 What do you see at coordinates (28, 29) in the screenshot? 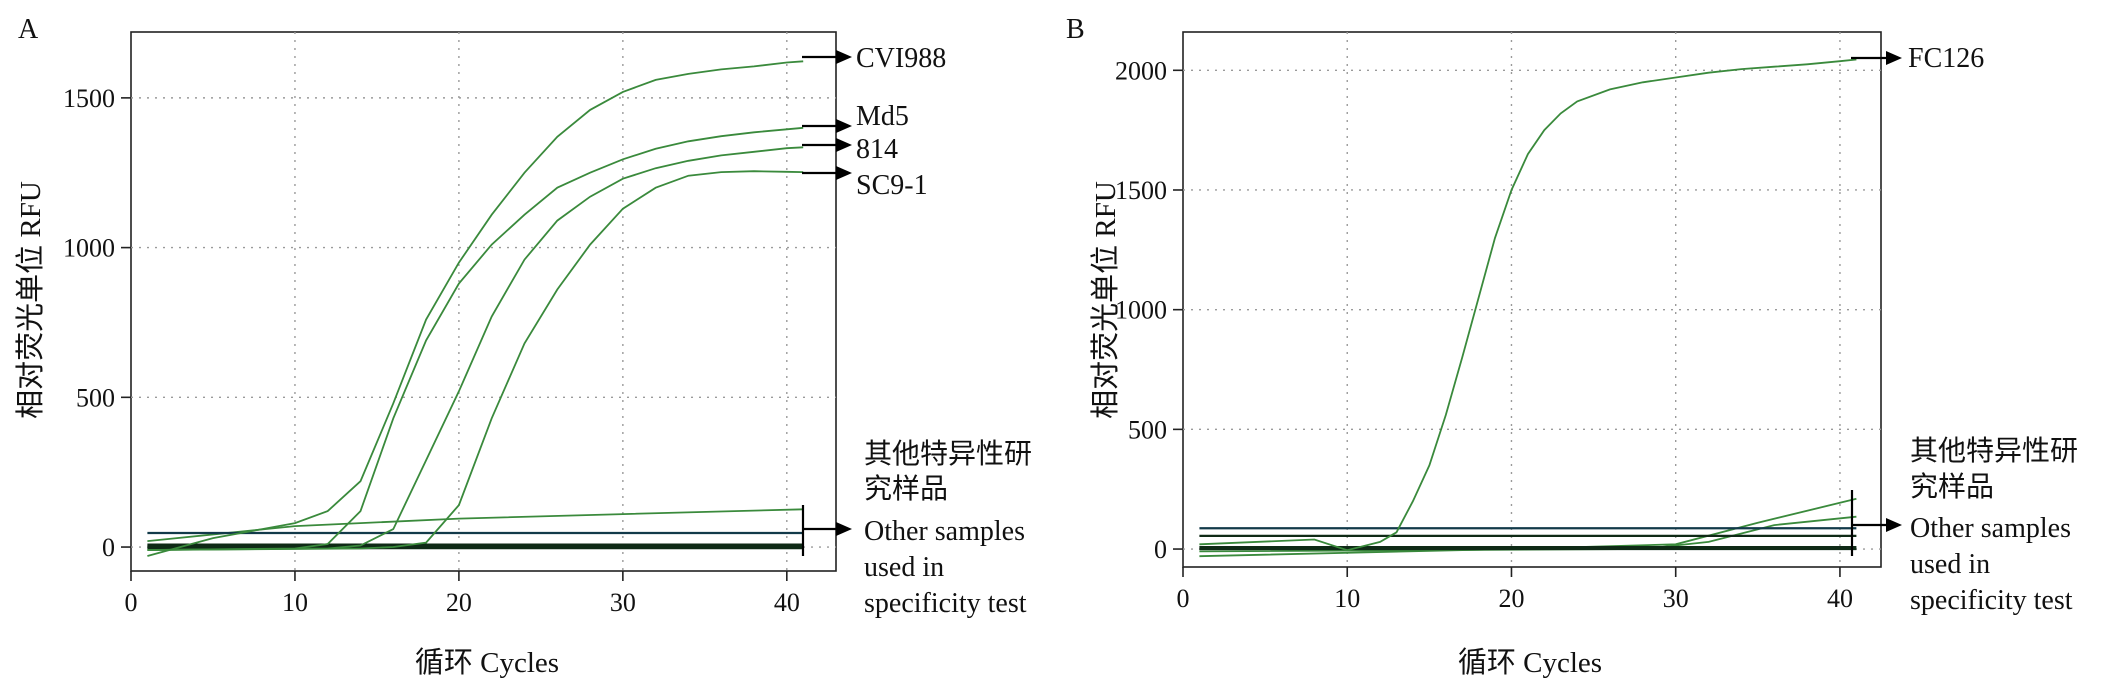
I see `panel-a-letter: A` at bounding box center [28, 29].